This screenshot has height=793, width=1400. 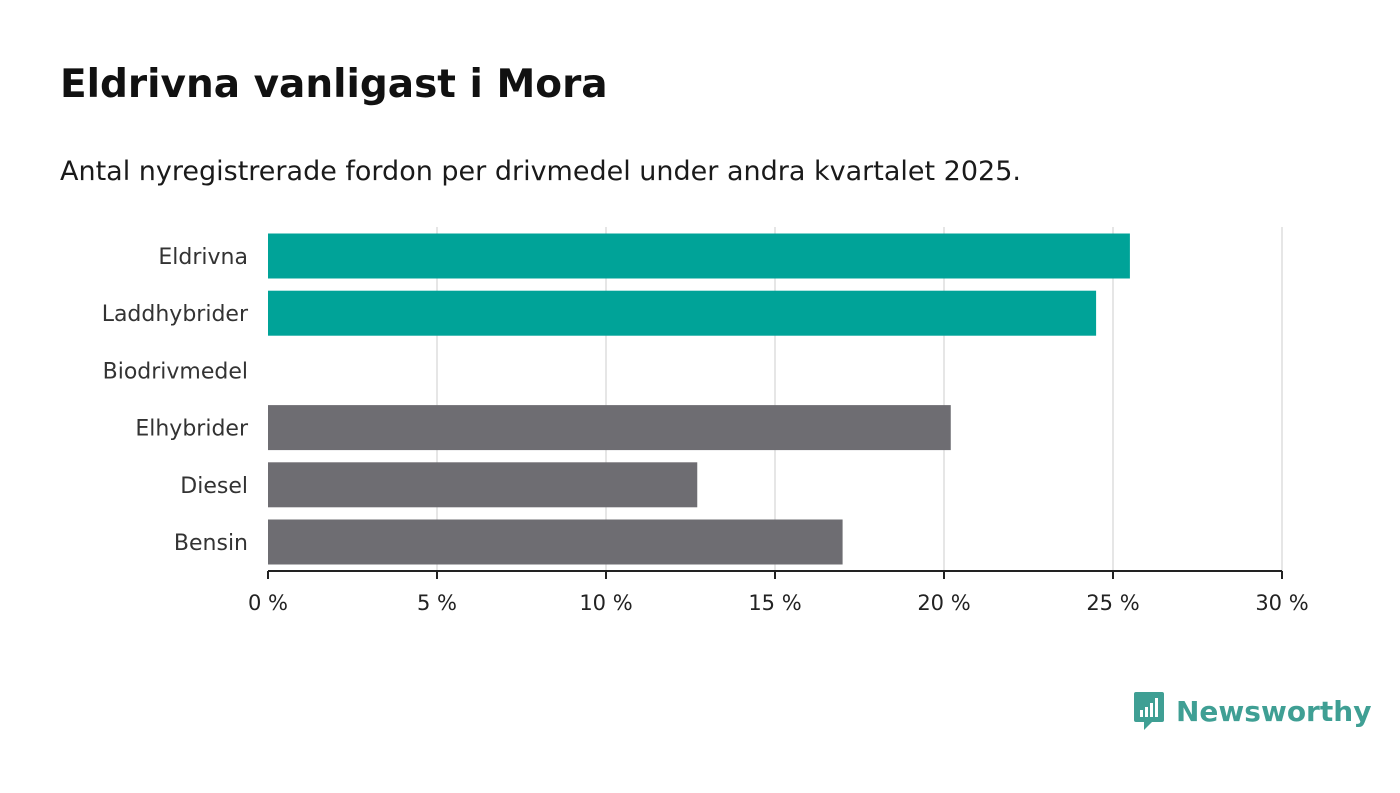 What do you see at coordinates (437, 603) in the screenshot?
I see `x-tick-label: 5 %` at bounding box center [437, 603].